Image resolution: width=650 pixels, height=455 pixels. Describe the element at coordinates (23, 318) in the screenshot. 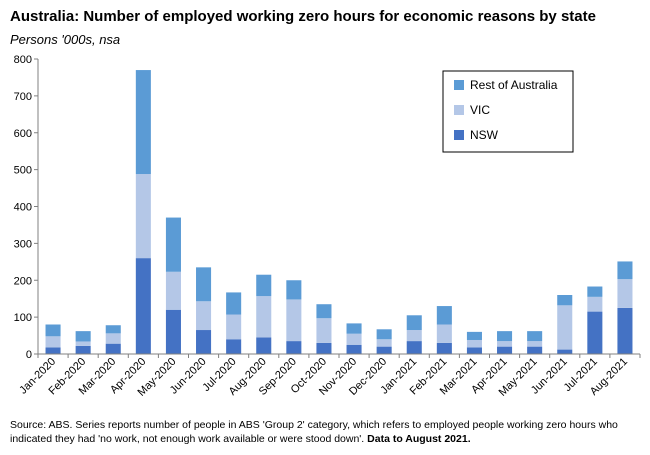

I see `y-tick-label: 100` at that location.